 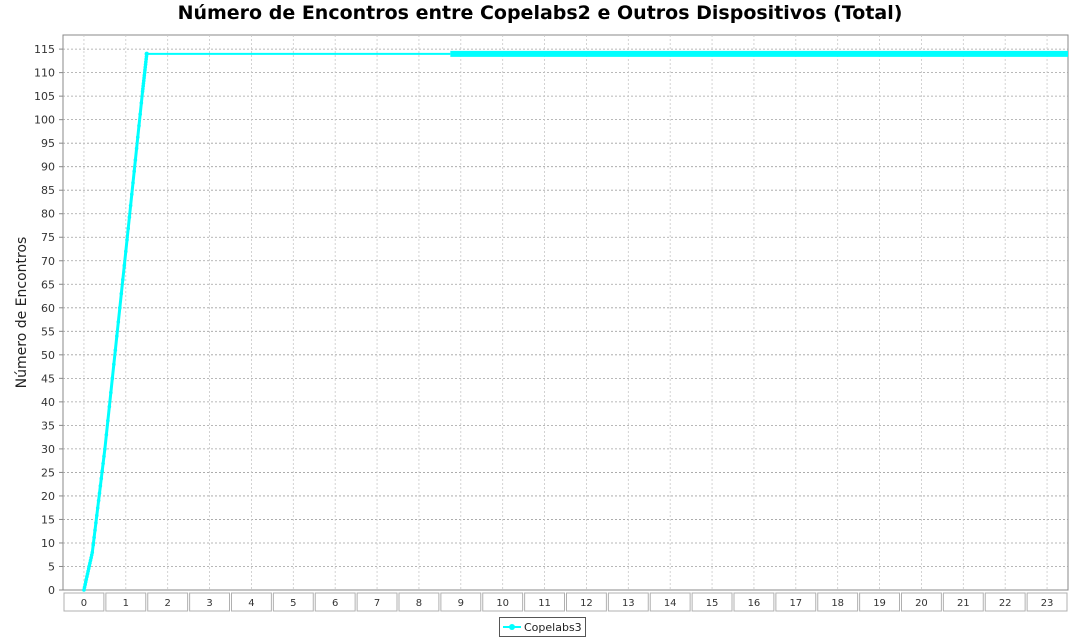 I want to click on x-tick-label: 3, so click(x=209, y=603).